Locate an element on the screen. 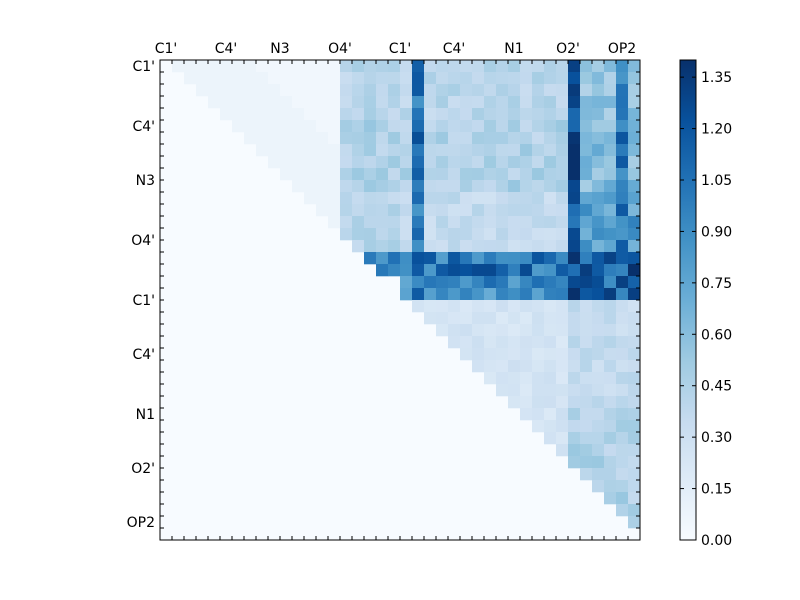  colorbar is located at coordinates (688, 300).